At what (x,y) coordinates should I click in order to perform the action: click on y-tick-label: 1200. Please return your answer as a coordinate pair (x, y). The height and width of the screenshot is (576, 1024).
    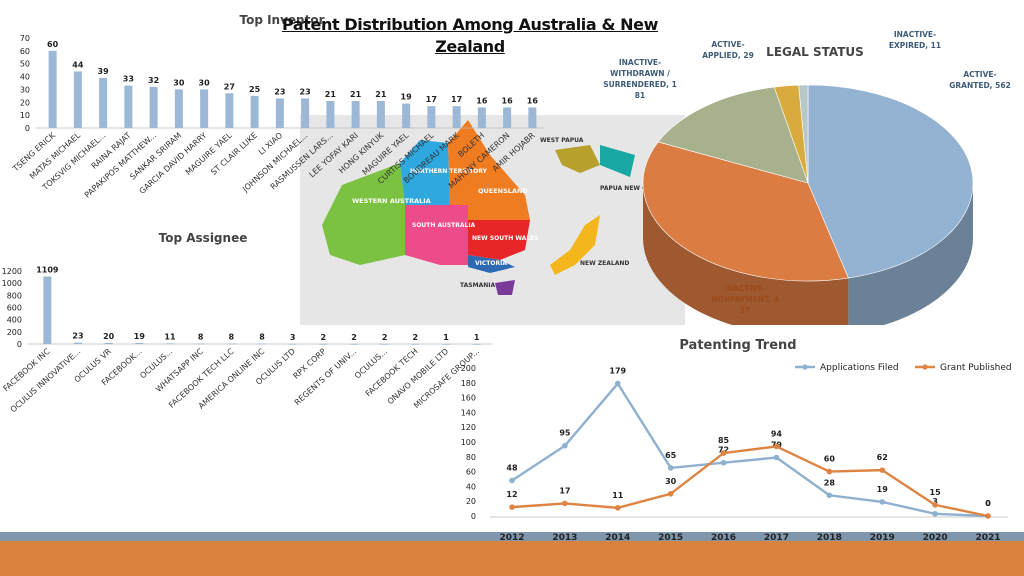
    Looking at the image, I should click on (12, 271).